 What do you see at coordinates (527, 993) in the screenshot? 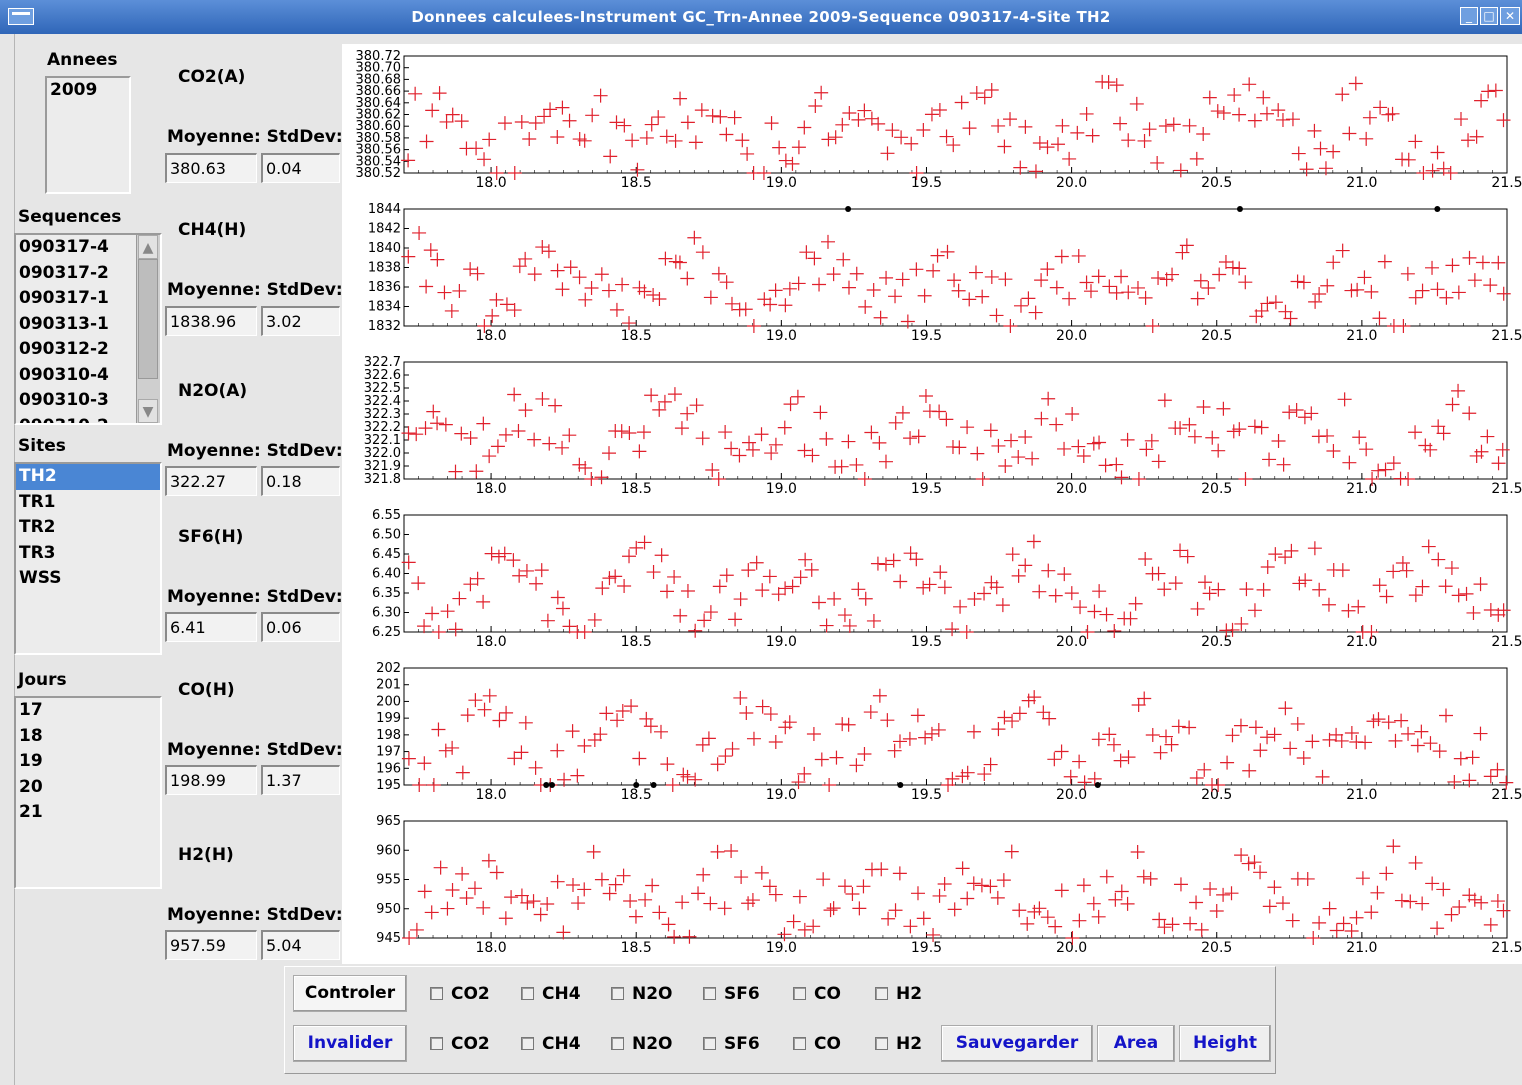
I see `checkbox-icon` at bounding box center [527, 993].